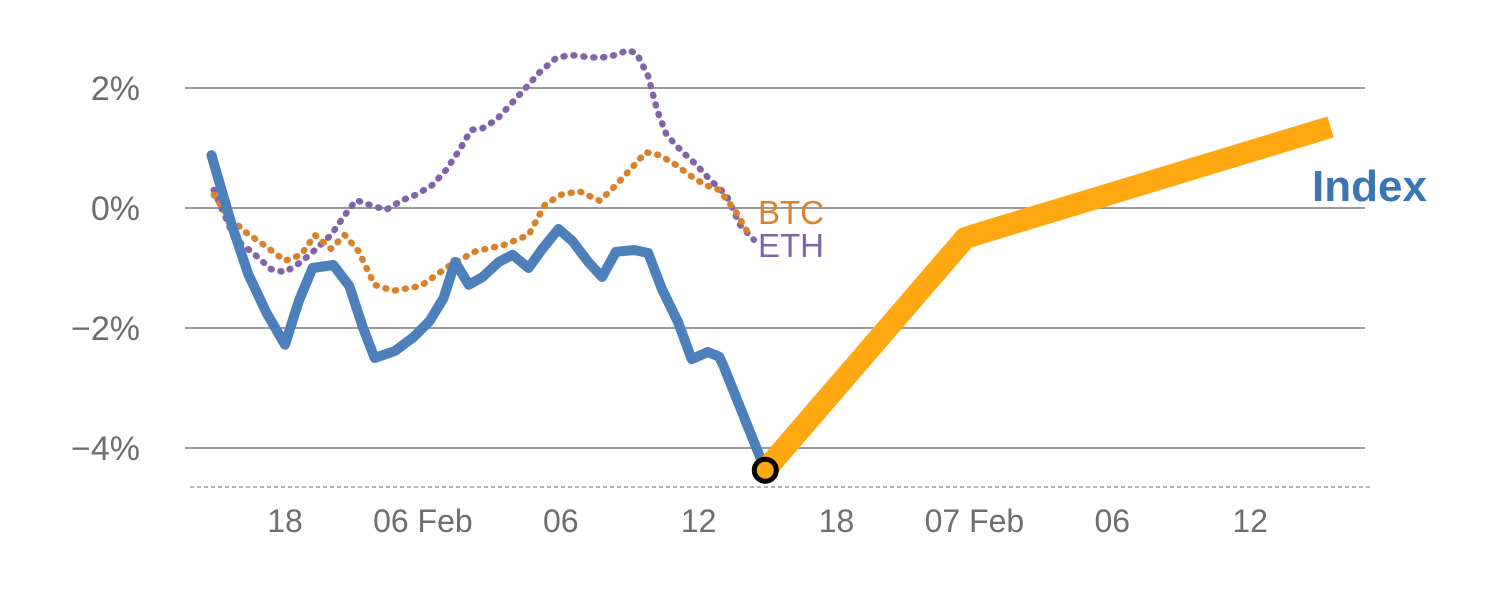  What do you see at coordinates (791, 212) in the screenshot?
I see `btc-series-label: BTC` at bounding box center [791, 212].